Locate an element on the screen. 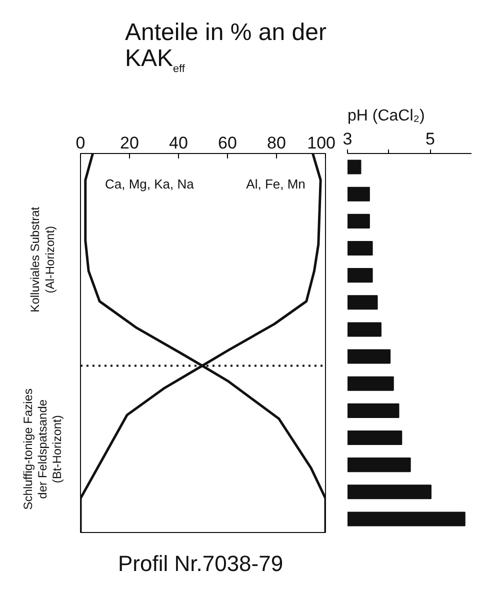 The height and width of the screenshot is (592, 481). chart-title: Anteile in % an der KAK$_{eff}$ is located at coordinates (225, 47).